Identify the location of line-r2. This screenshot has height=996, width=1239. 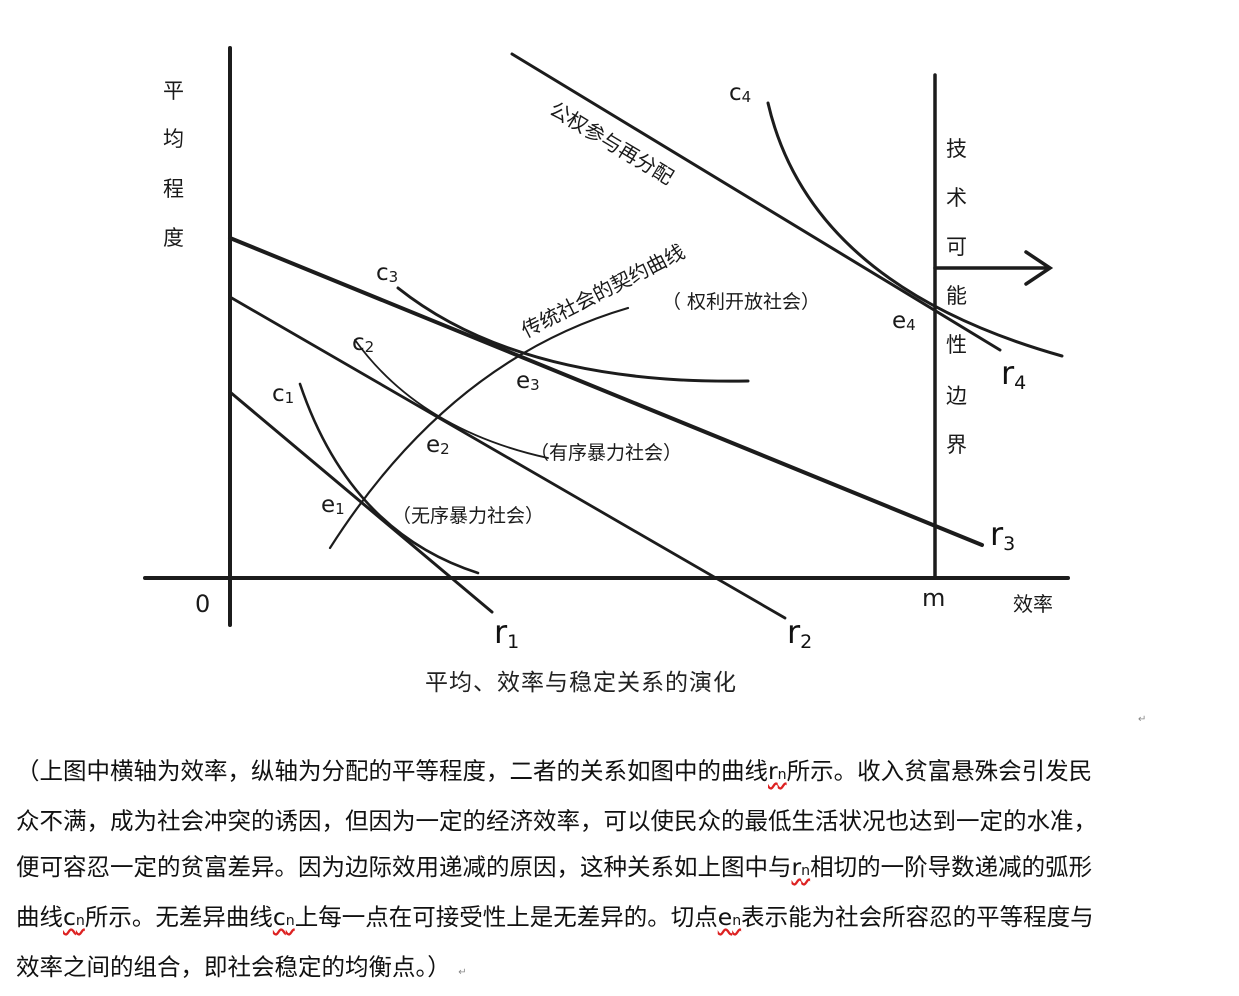
(507, 457).